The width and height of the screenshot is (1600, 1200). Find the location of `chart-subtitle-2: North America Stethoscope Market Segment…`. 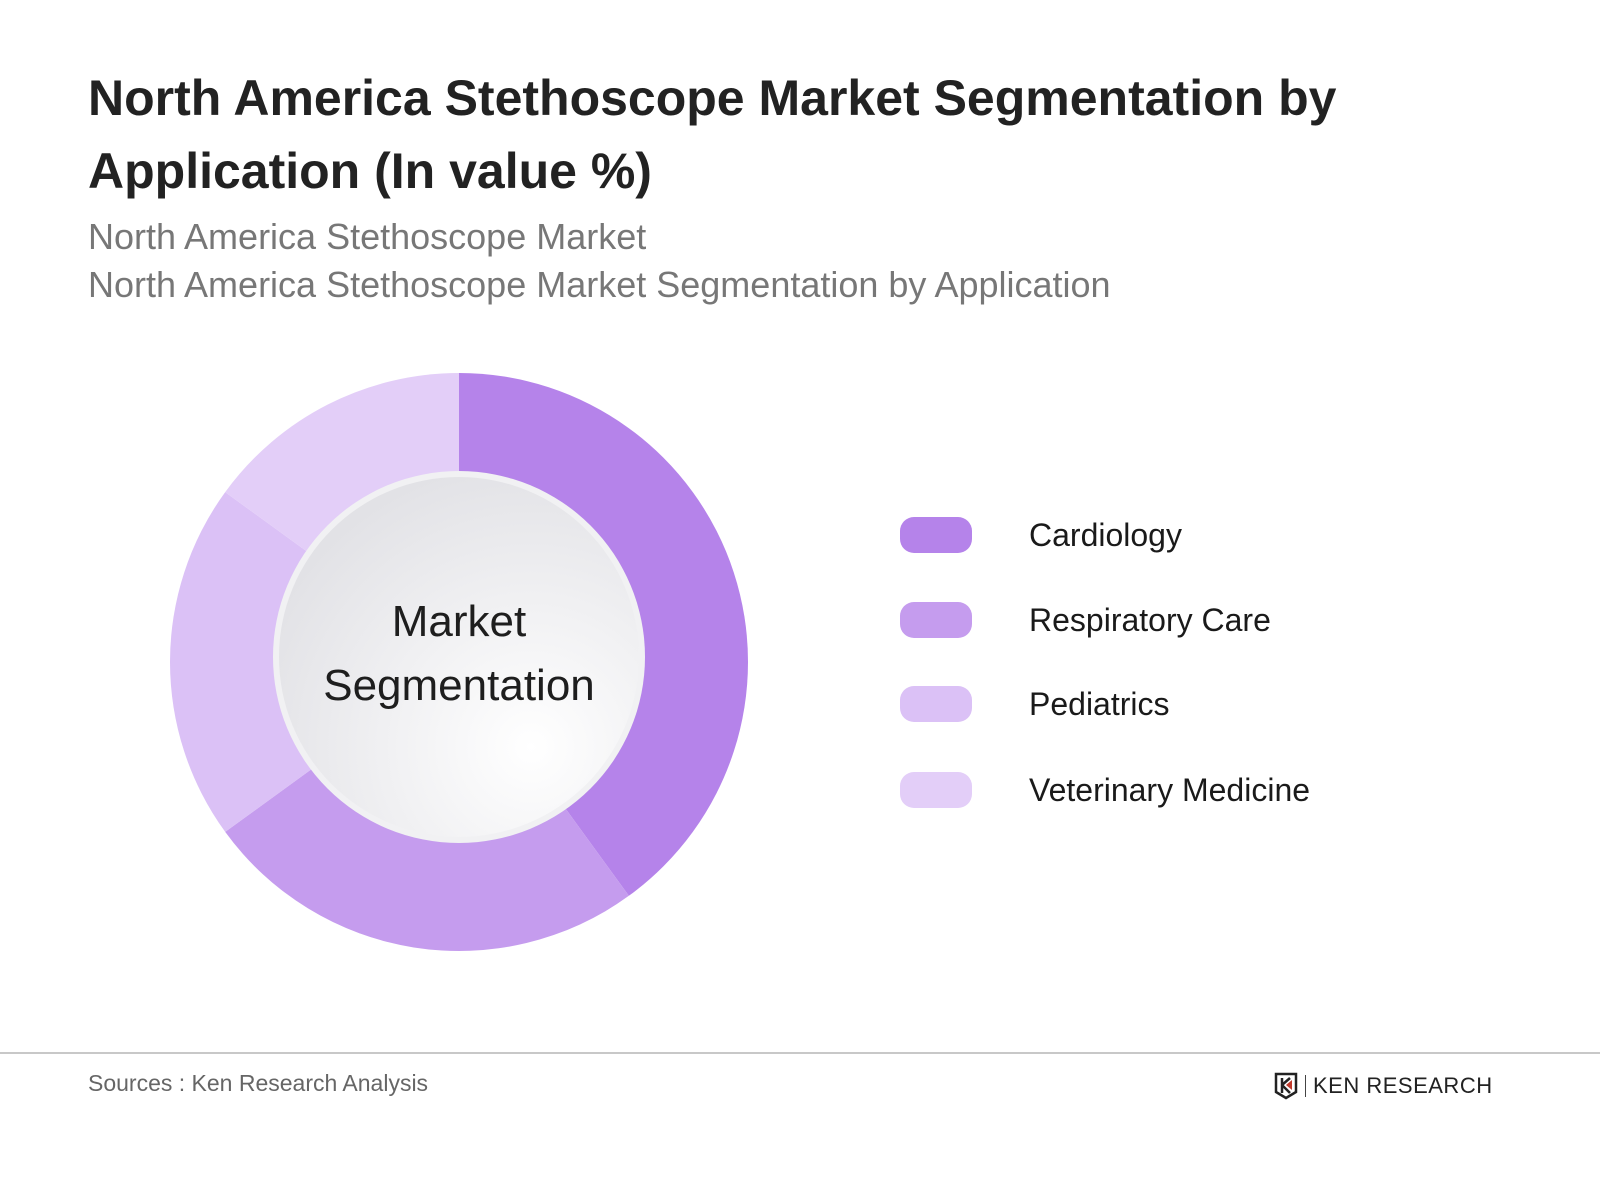

chart-subtitle-2: North America Stethoscope Market Segment… is located at coordinates (599, 284).